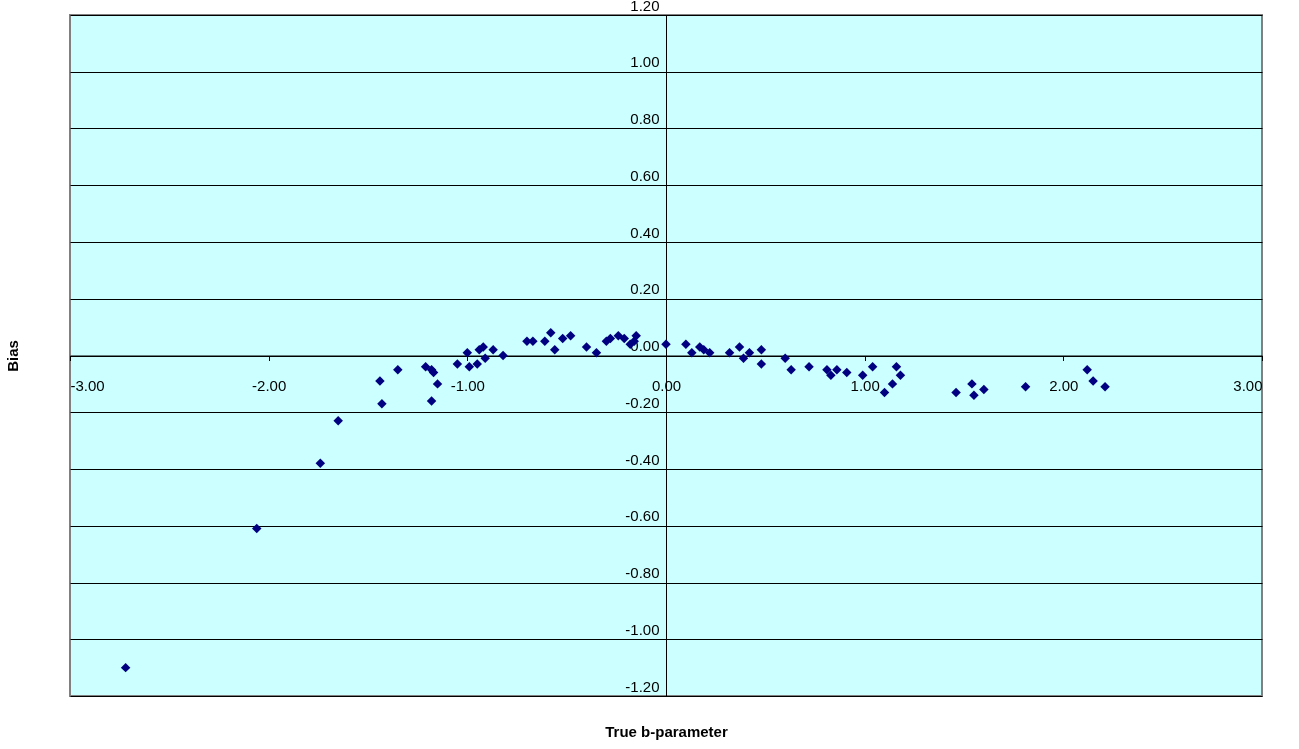 The height and width of the screenshot is (749, 1299). Describe the element at coordinates (642, 629) in the screenshot. I see `y-tick-label: -1.00` at that location.